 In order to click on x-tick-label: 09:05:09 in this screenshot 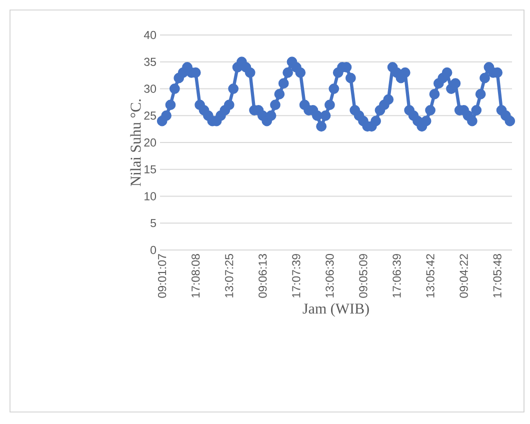, I will do `click(363, 276)`.